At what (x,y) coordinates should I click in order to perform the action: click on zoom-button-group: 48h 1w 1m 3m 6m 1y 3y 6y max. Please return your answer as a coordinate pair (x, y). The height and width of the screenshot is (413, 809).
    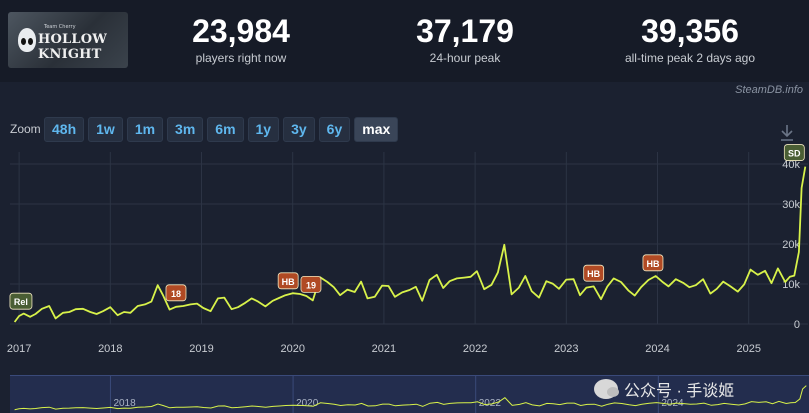
    Looking at the image, I should click on (221, 129).